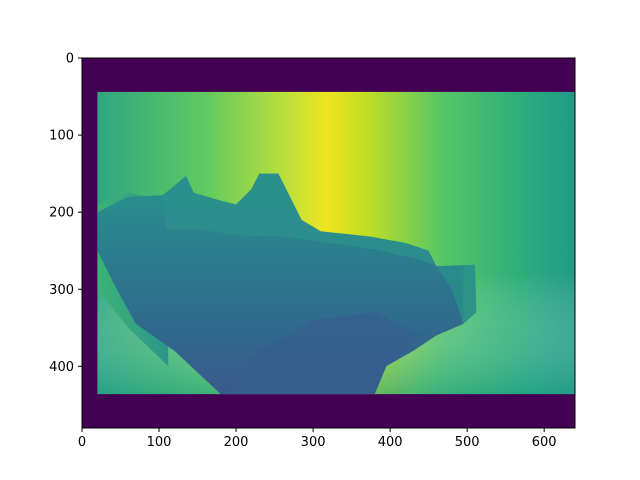  What do you see at coordinates (70, 59) in the screenshot?
I see `y-tick-label: 0` at bounding box center [70, 59].